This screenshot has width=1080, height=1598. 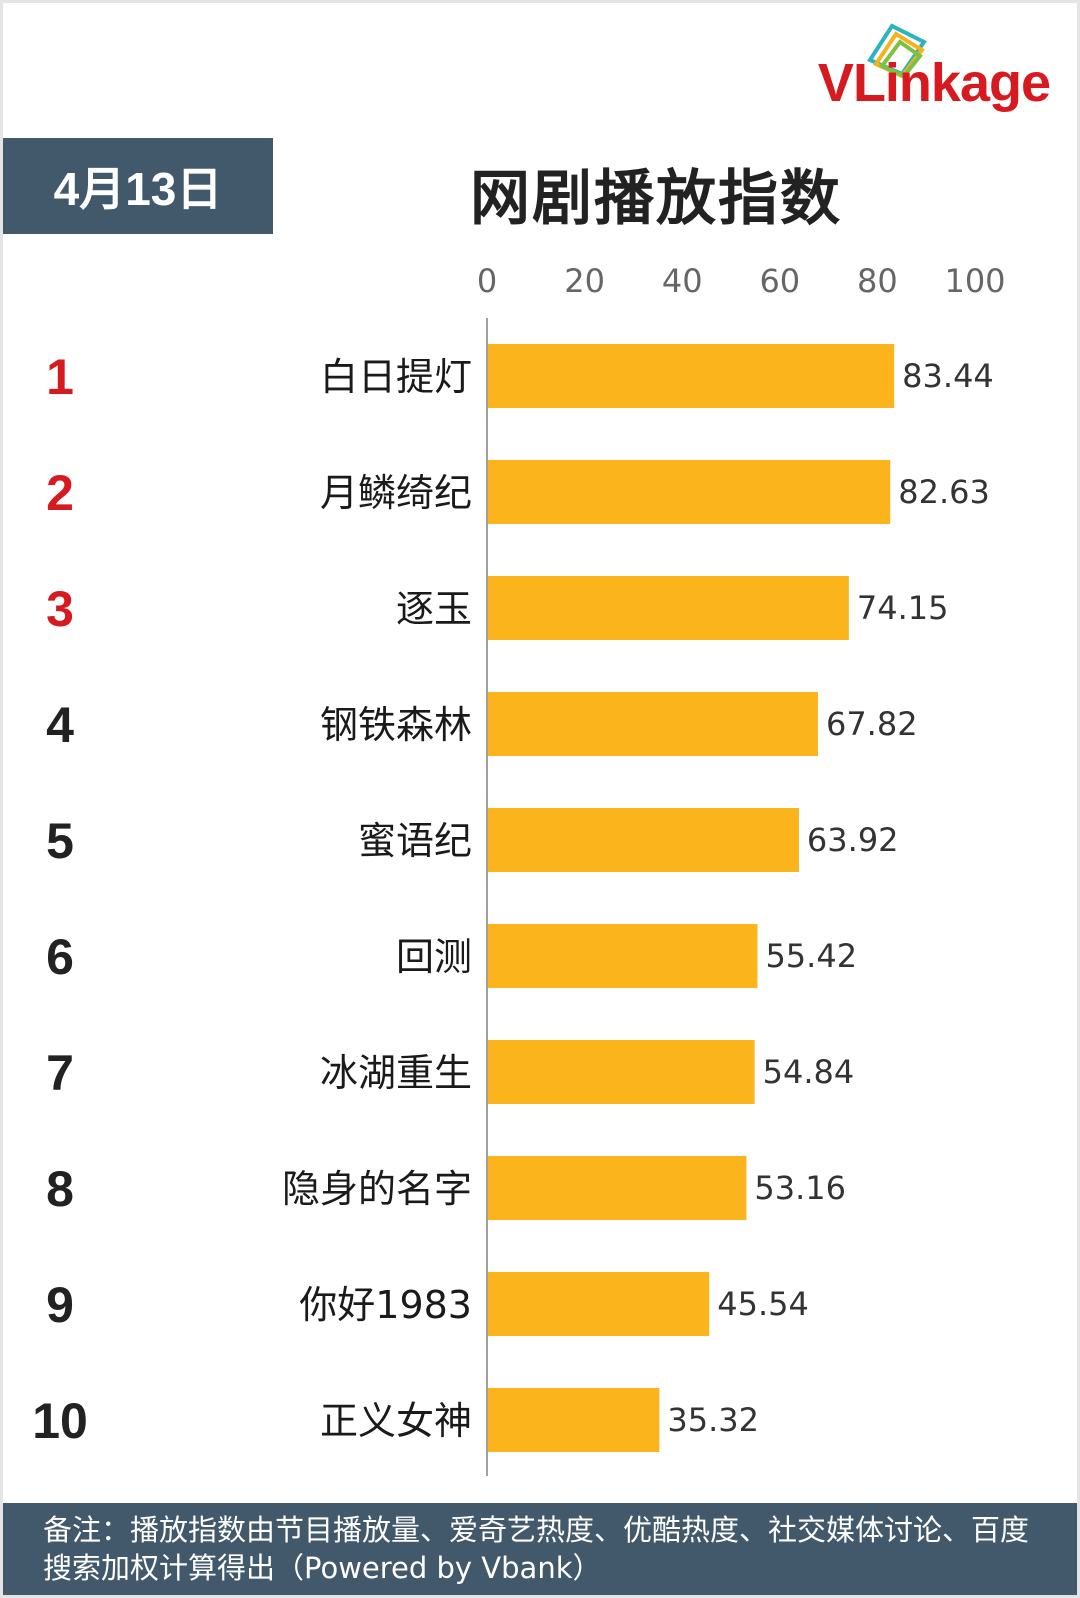 What do you see at coordinates (60, 957) in the screenshot?
I see `rank-number: 6` at bounding box center [60, 957].